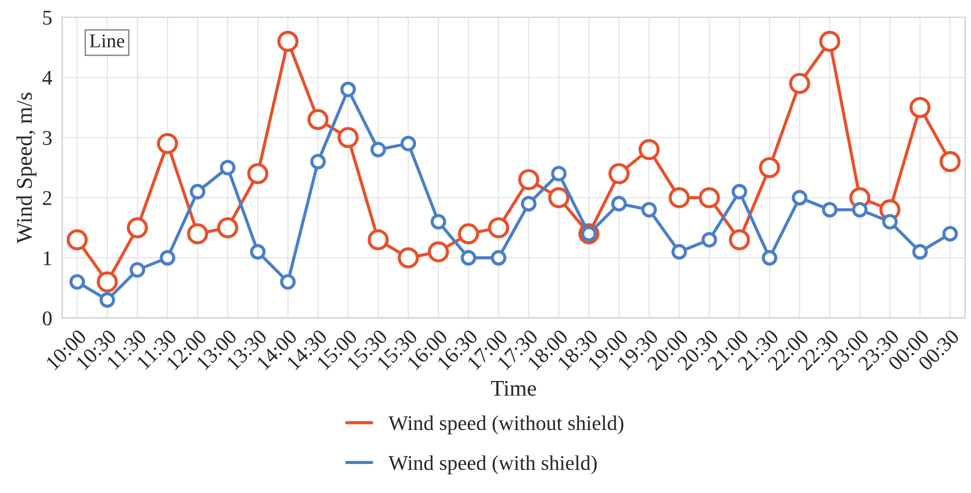 The image size is (971, 493). What do you see at coordinates (47, 318) in the screenshot?
I see `y-tick-label: 0` at bounding box center [47, 318].